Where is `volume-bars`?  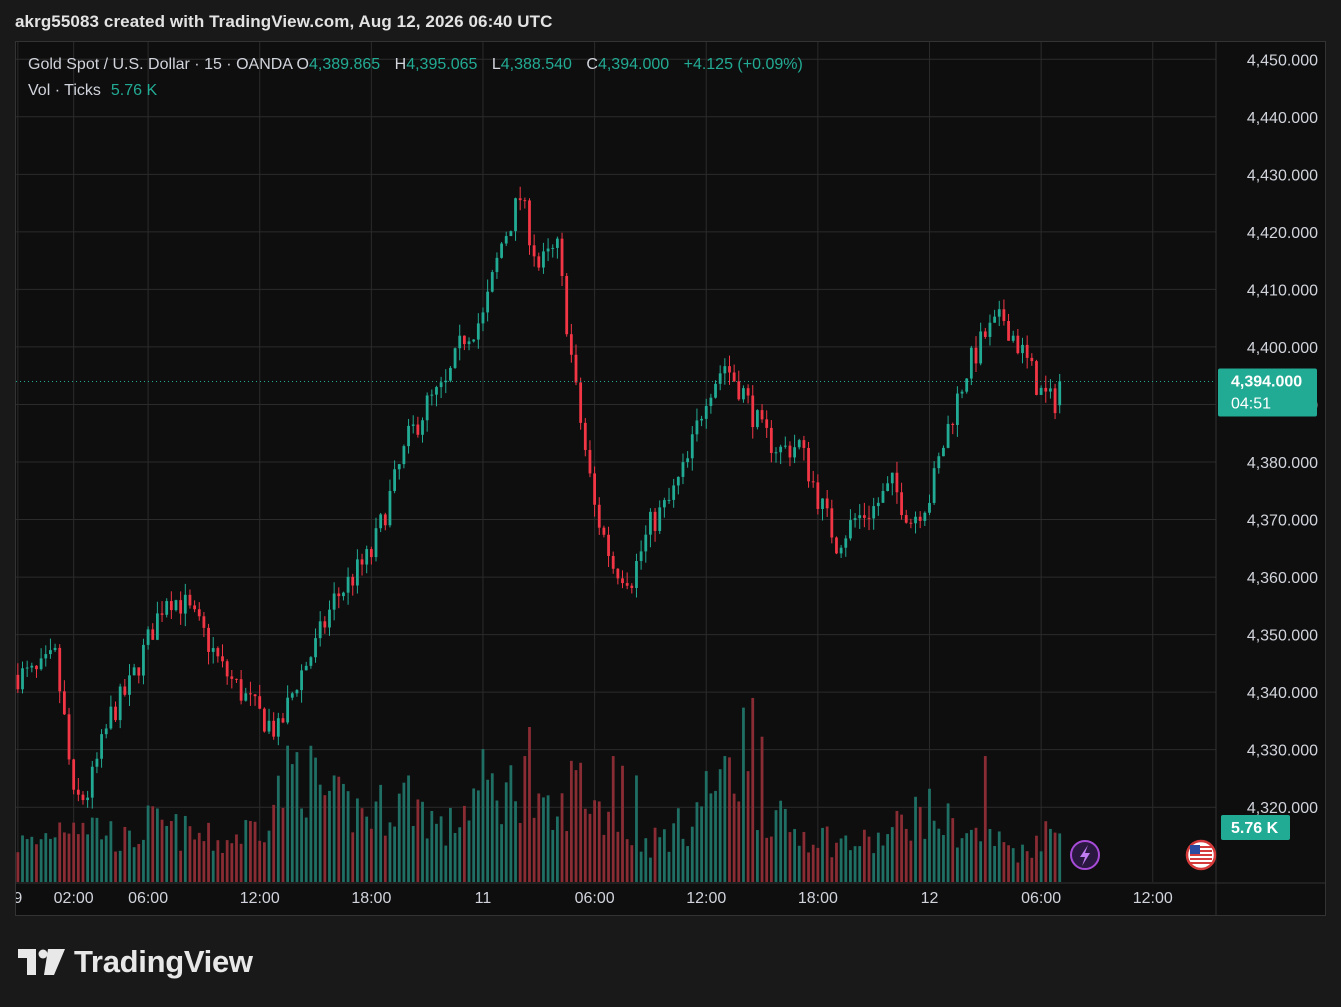
volume-bars is located at coordinates (539, 789).